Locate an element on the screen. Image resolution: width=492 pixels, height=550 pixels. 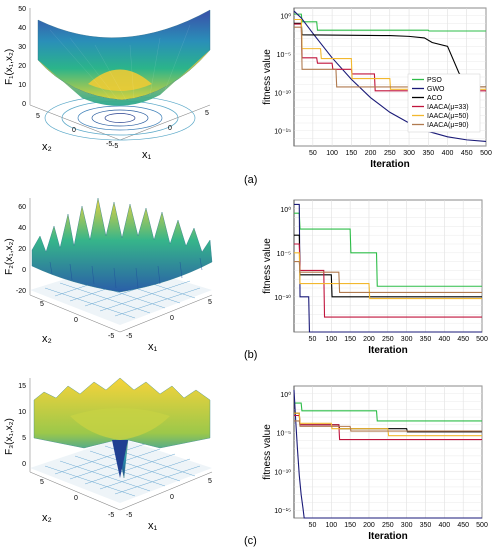
surface-a-zlabel: F₁(x₁,x₂) is located at coordinates (9, 67).